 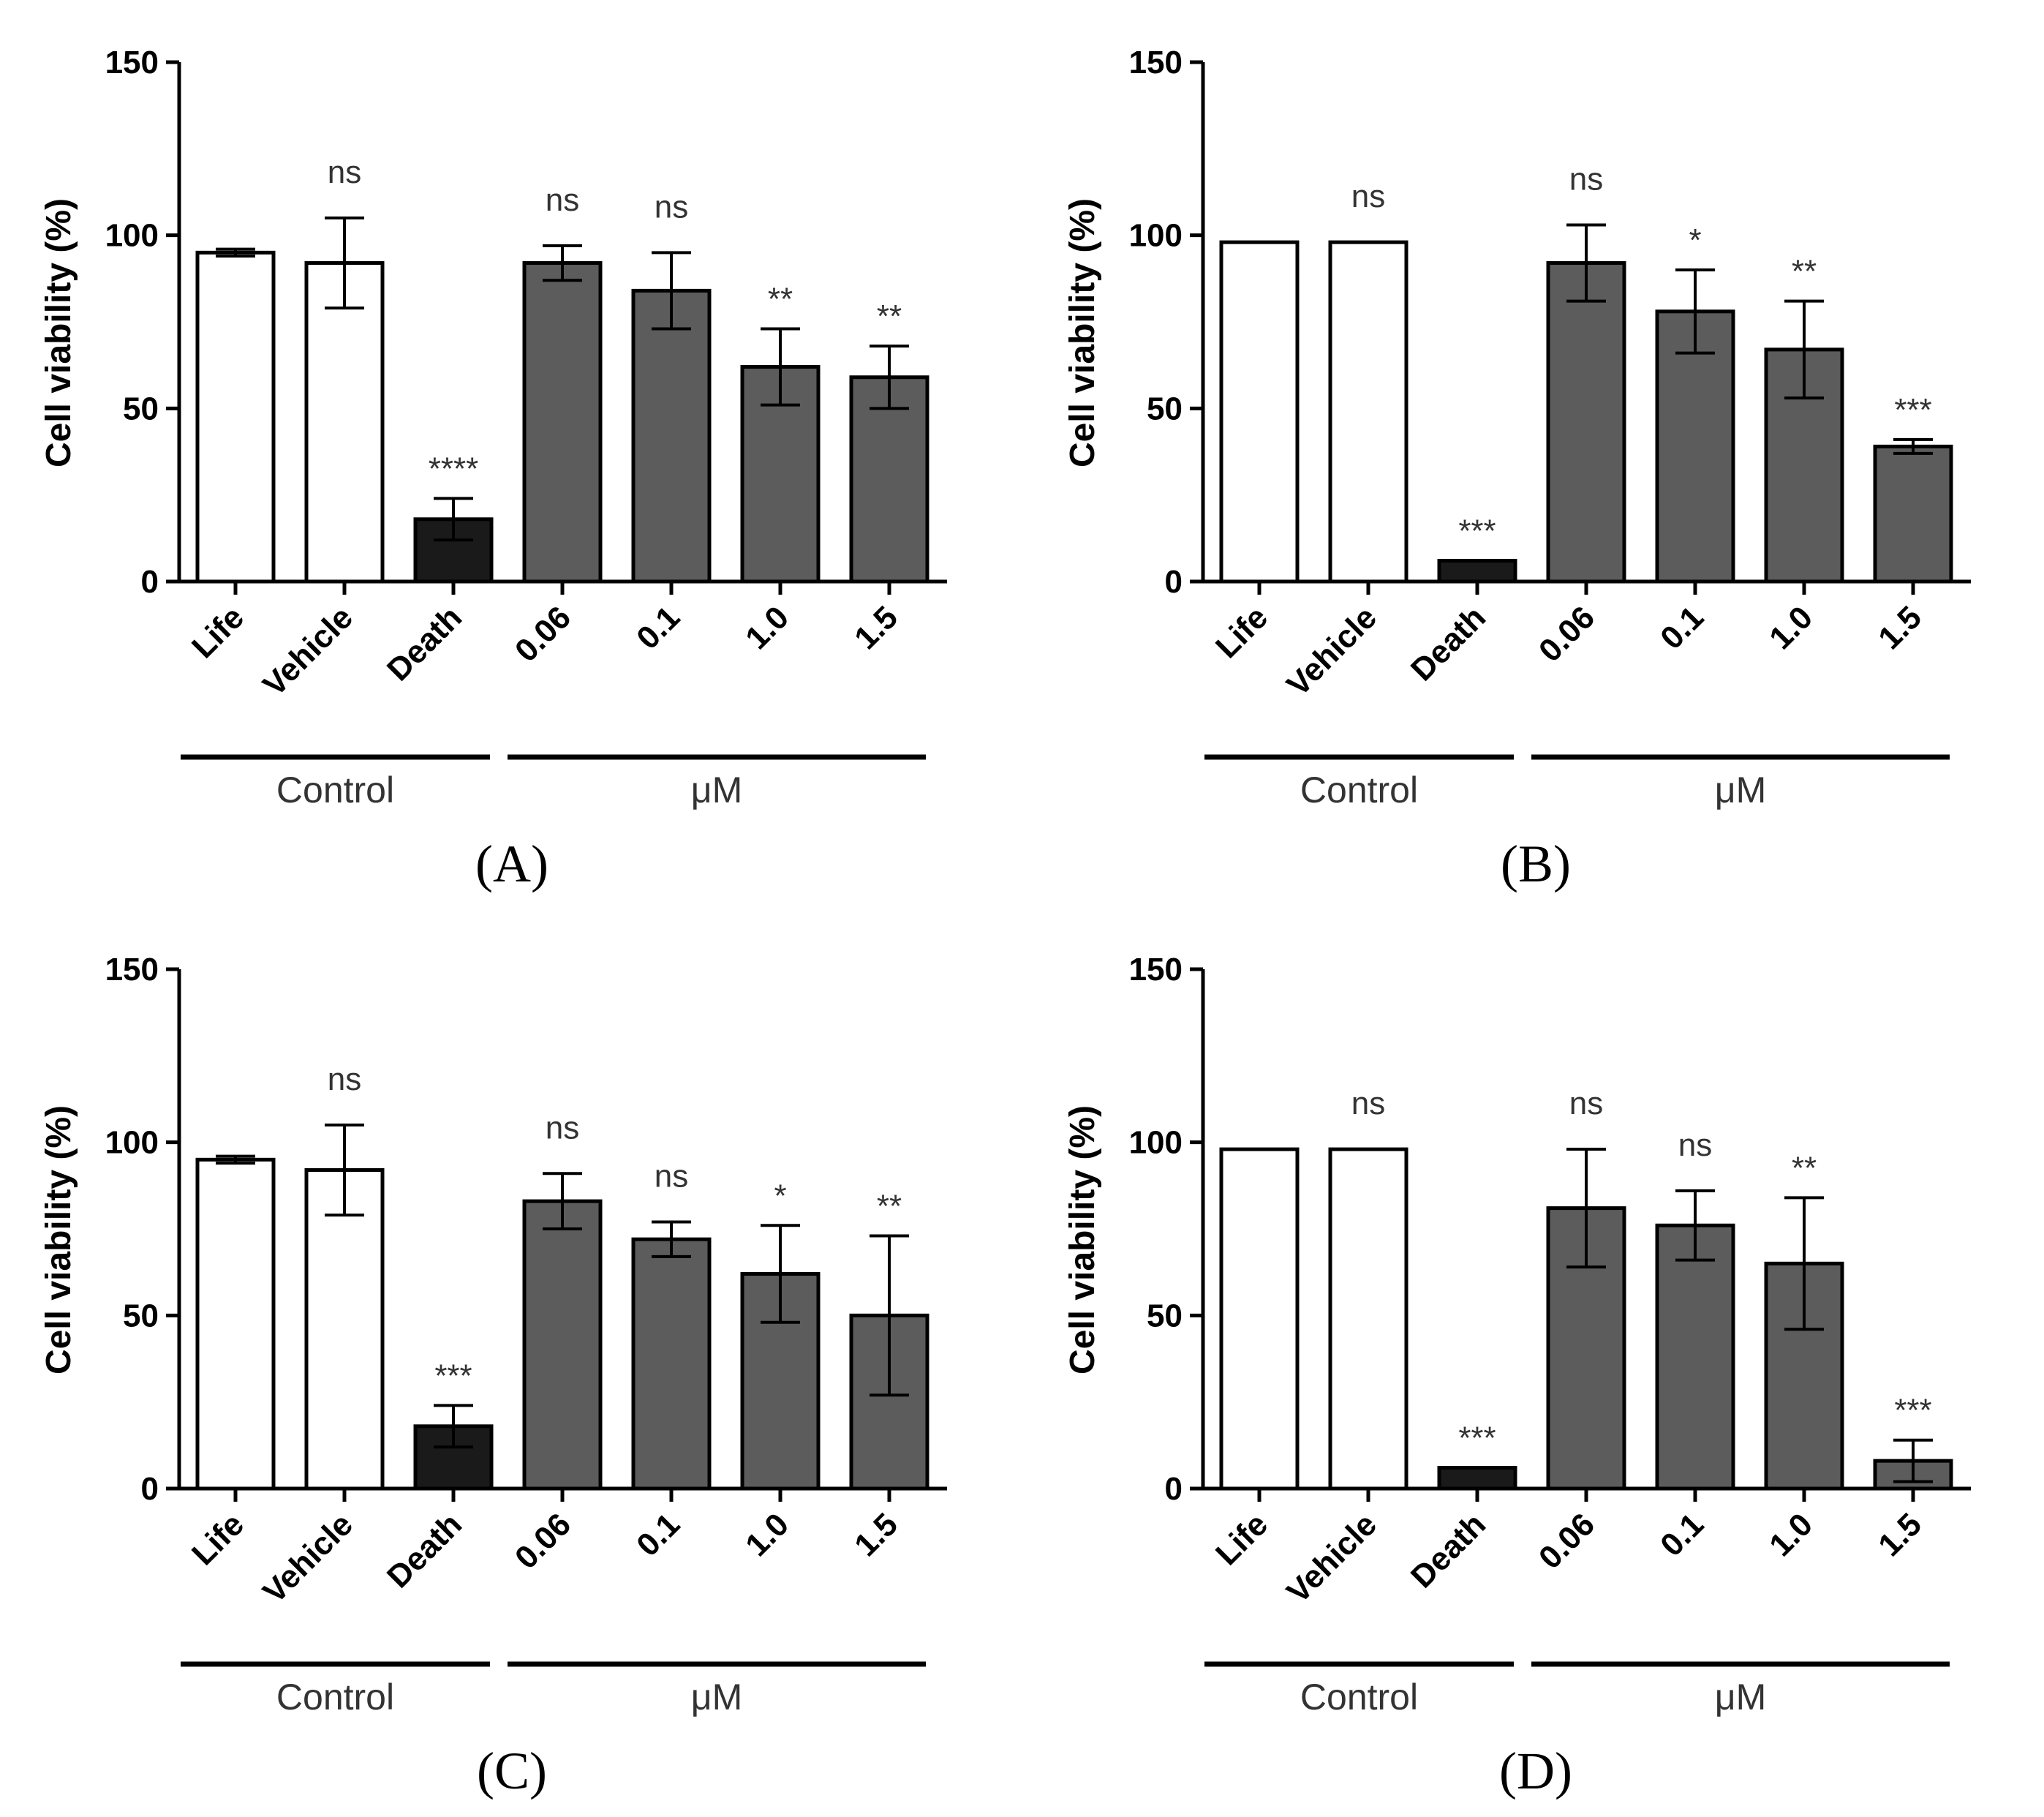 I want to click on panel-label: (B), so click(x=1536, y=864).